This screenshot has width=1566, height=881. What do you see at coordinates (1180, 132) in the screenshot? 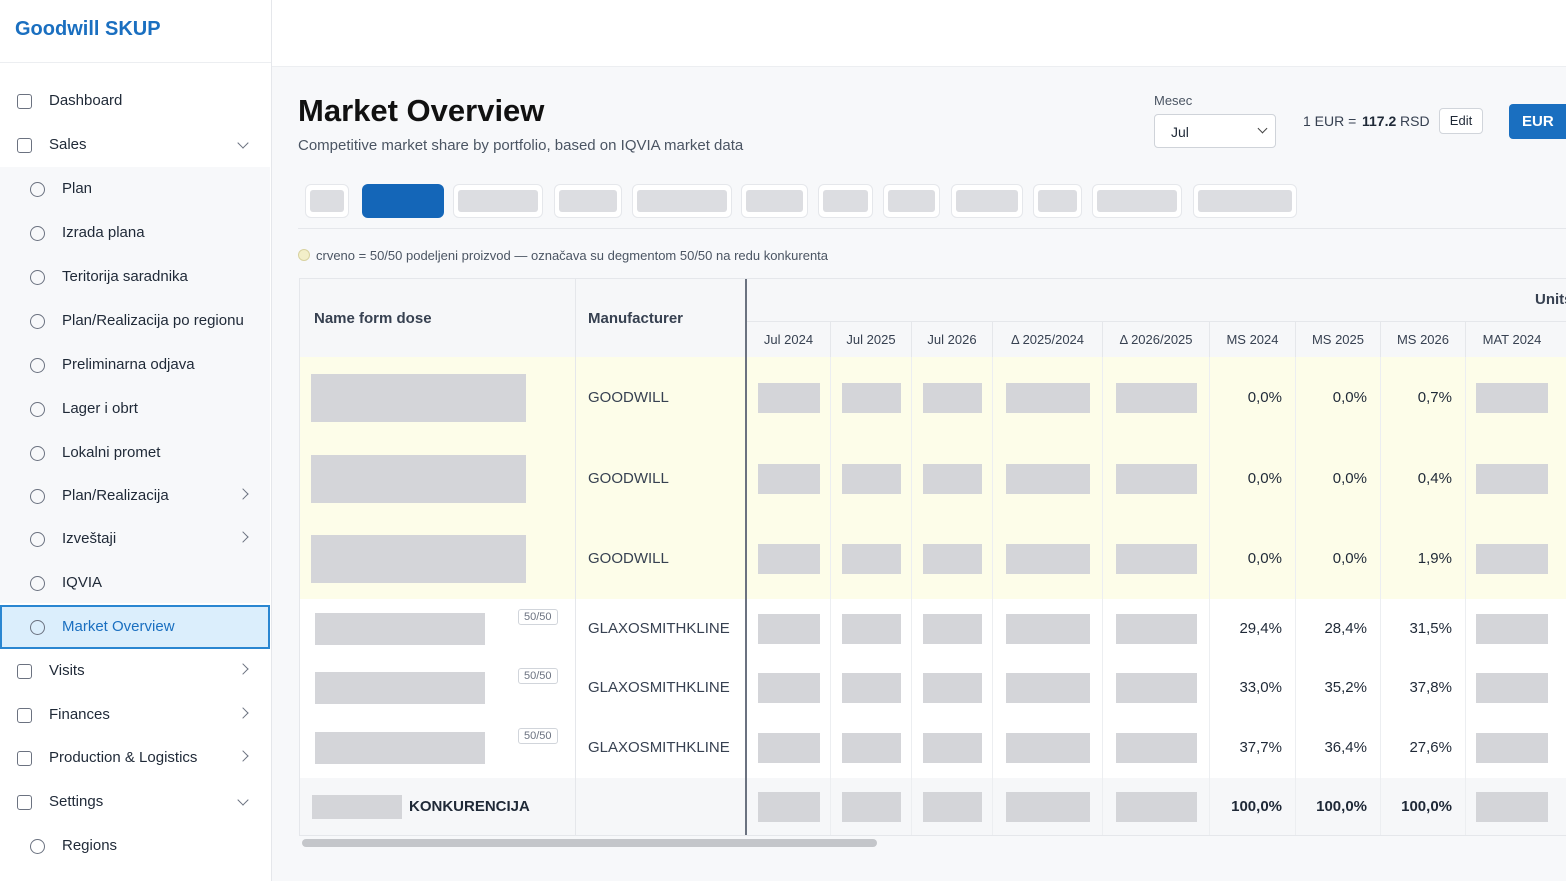
I see `month-value: Jul` at bounding box center [1180, 132].